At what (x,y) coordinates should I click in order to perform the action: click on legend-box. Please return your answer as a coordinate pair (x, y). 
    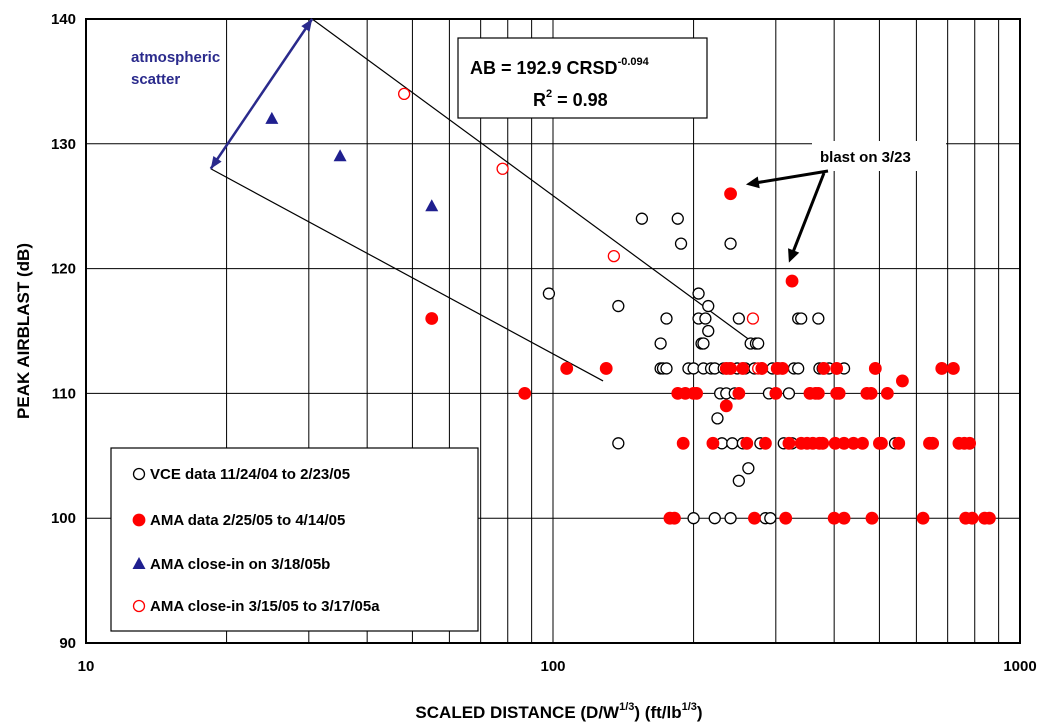
    Looking at the image, I should click on (294, 539).